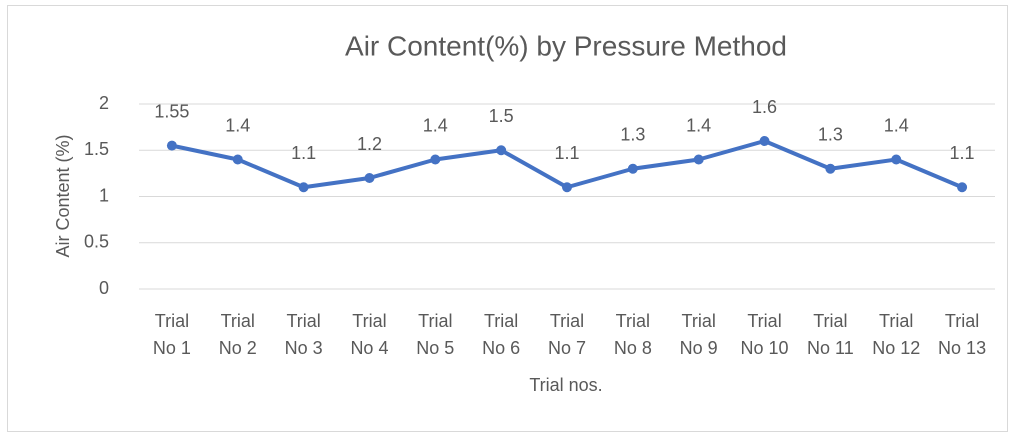 This screenshot has height=435, width=1013. Describe the element at coordinates (104, 195) in the screenshot. I see `y-tick-label: 1` at that location.